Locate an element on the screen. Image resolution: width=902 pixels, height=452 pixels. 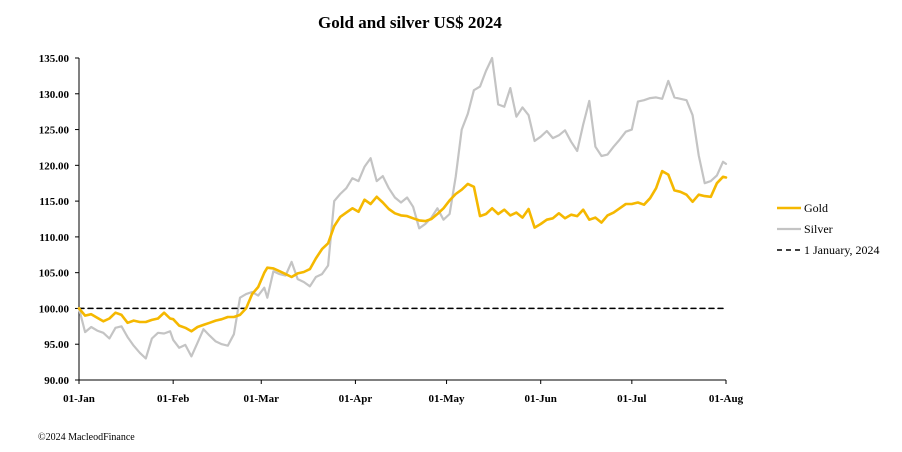
y-tick-label: 135.00 is located at coordinates (54, 59).